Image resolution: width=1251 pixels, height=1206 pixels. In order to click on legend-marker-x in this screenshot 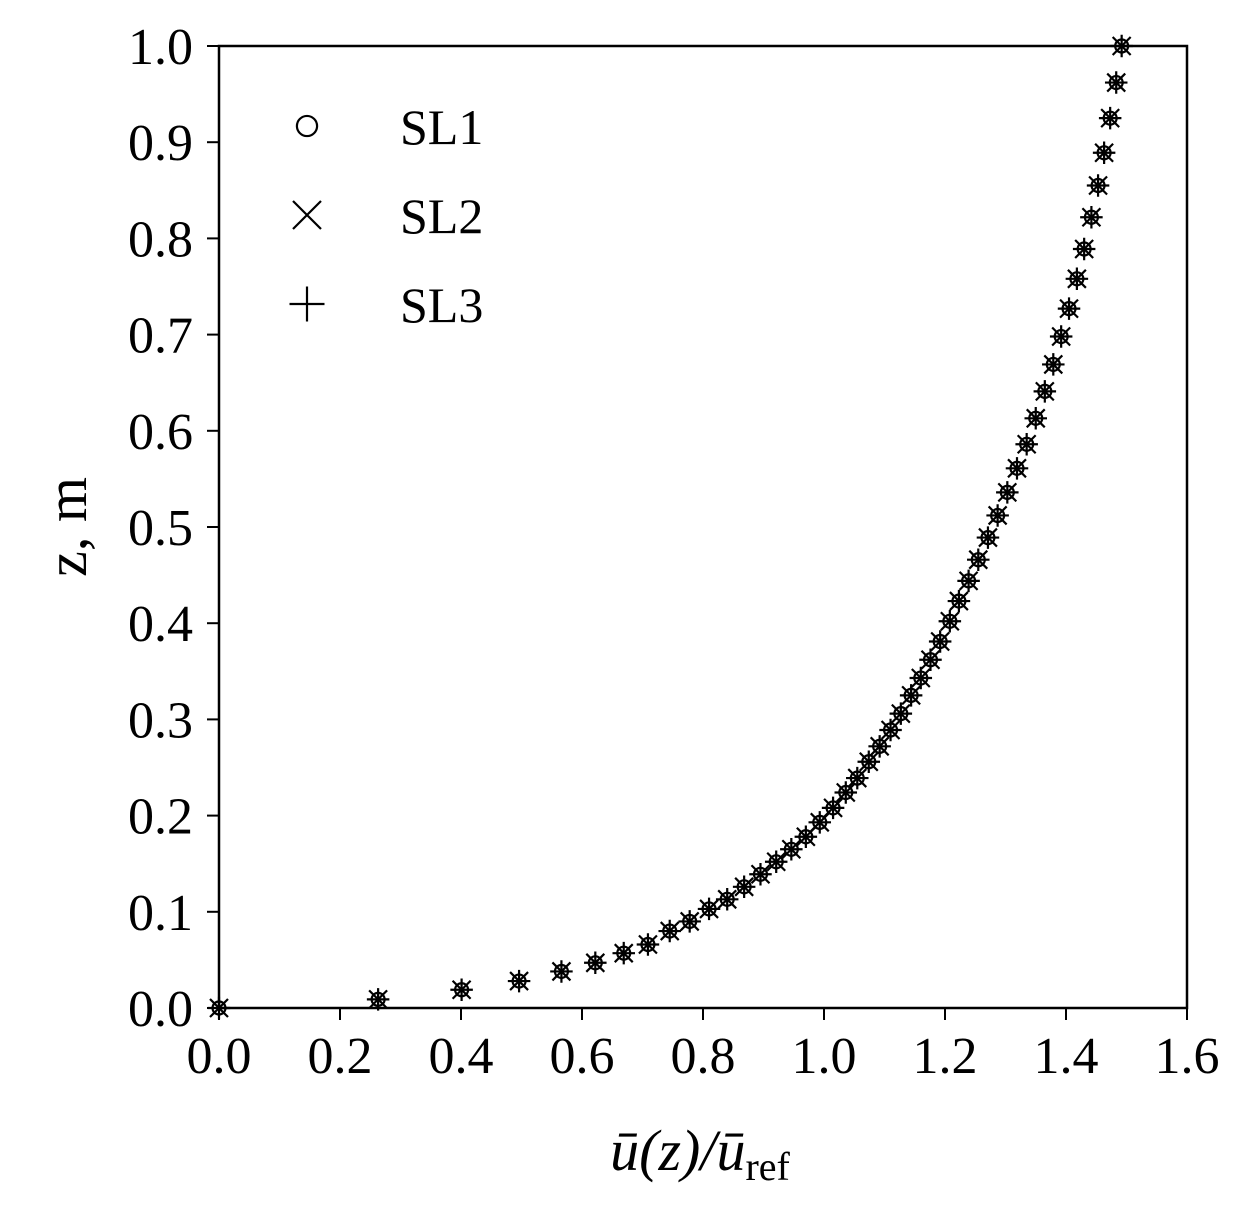, I will do `click(307, 215)`.